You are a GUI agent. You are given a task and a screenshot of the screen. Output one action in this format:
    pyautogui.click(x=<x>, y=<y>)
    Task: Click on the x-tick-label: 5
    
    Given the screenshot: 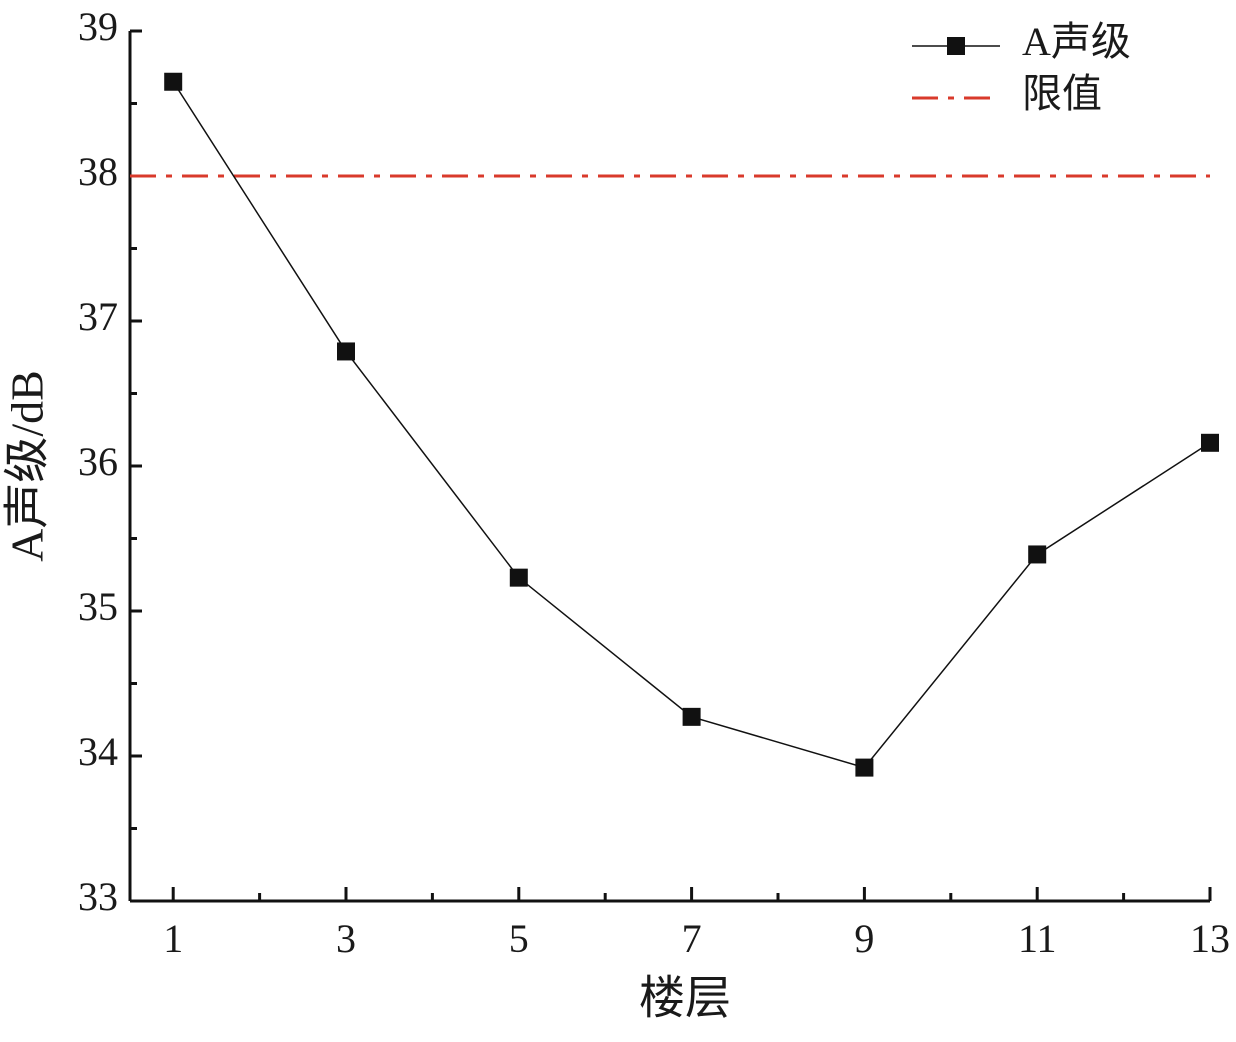 What is the action you would take?
    pyautogui.click(x=519, y=938)
    